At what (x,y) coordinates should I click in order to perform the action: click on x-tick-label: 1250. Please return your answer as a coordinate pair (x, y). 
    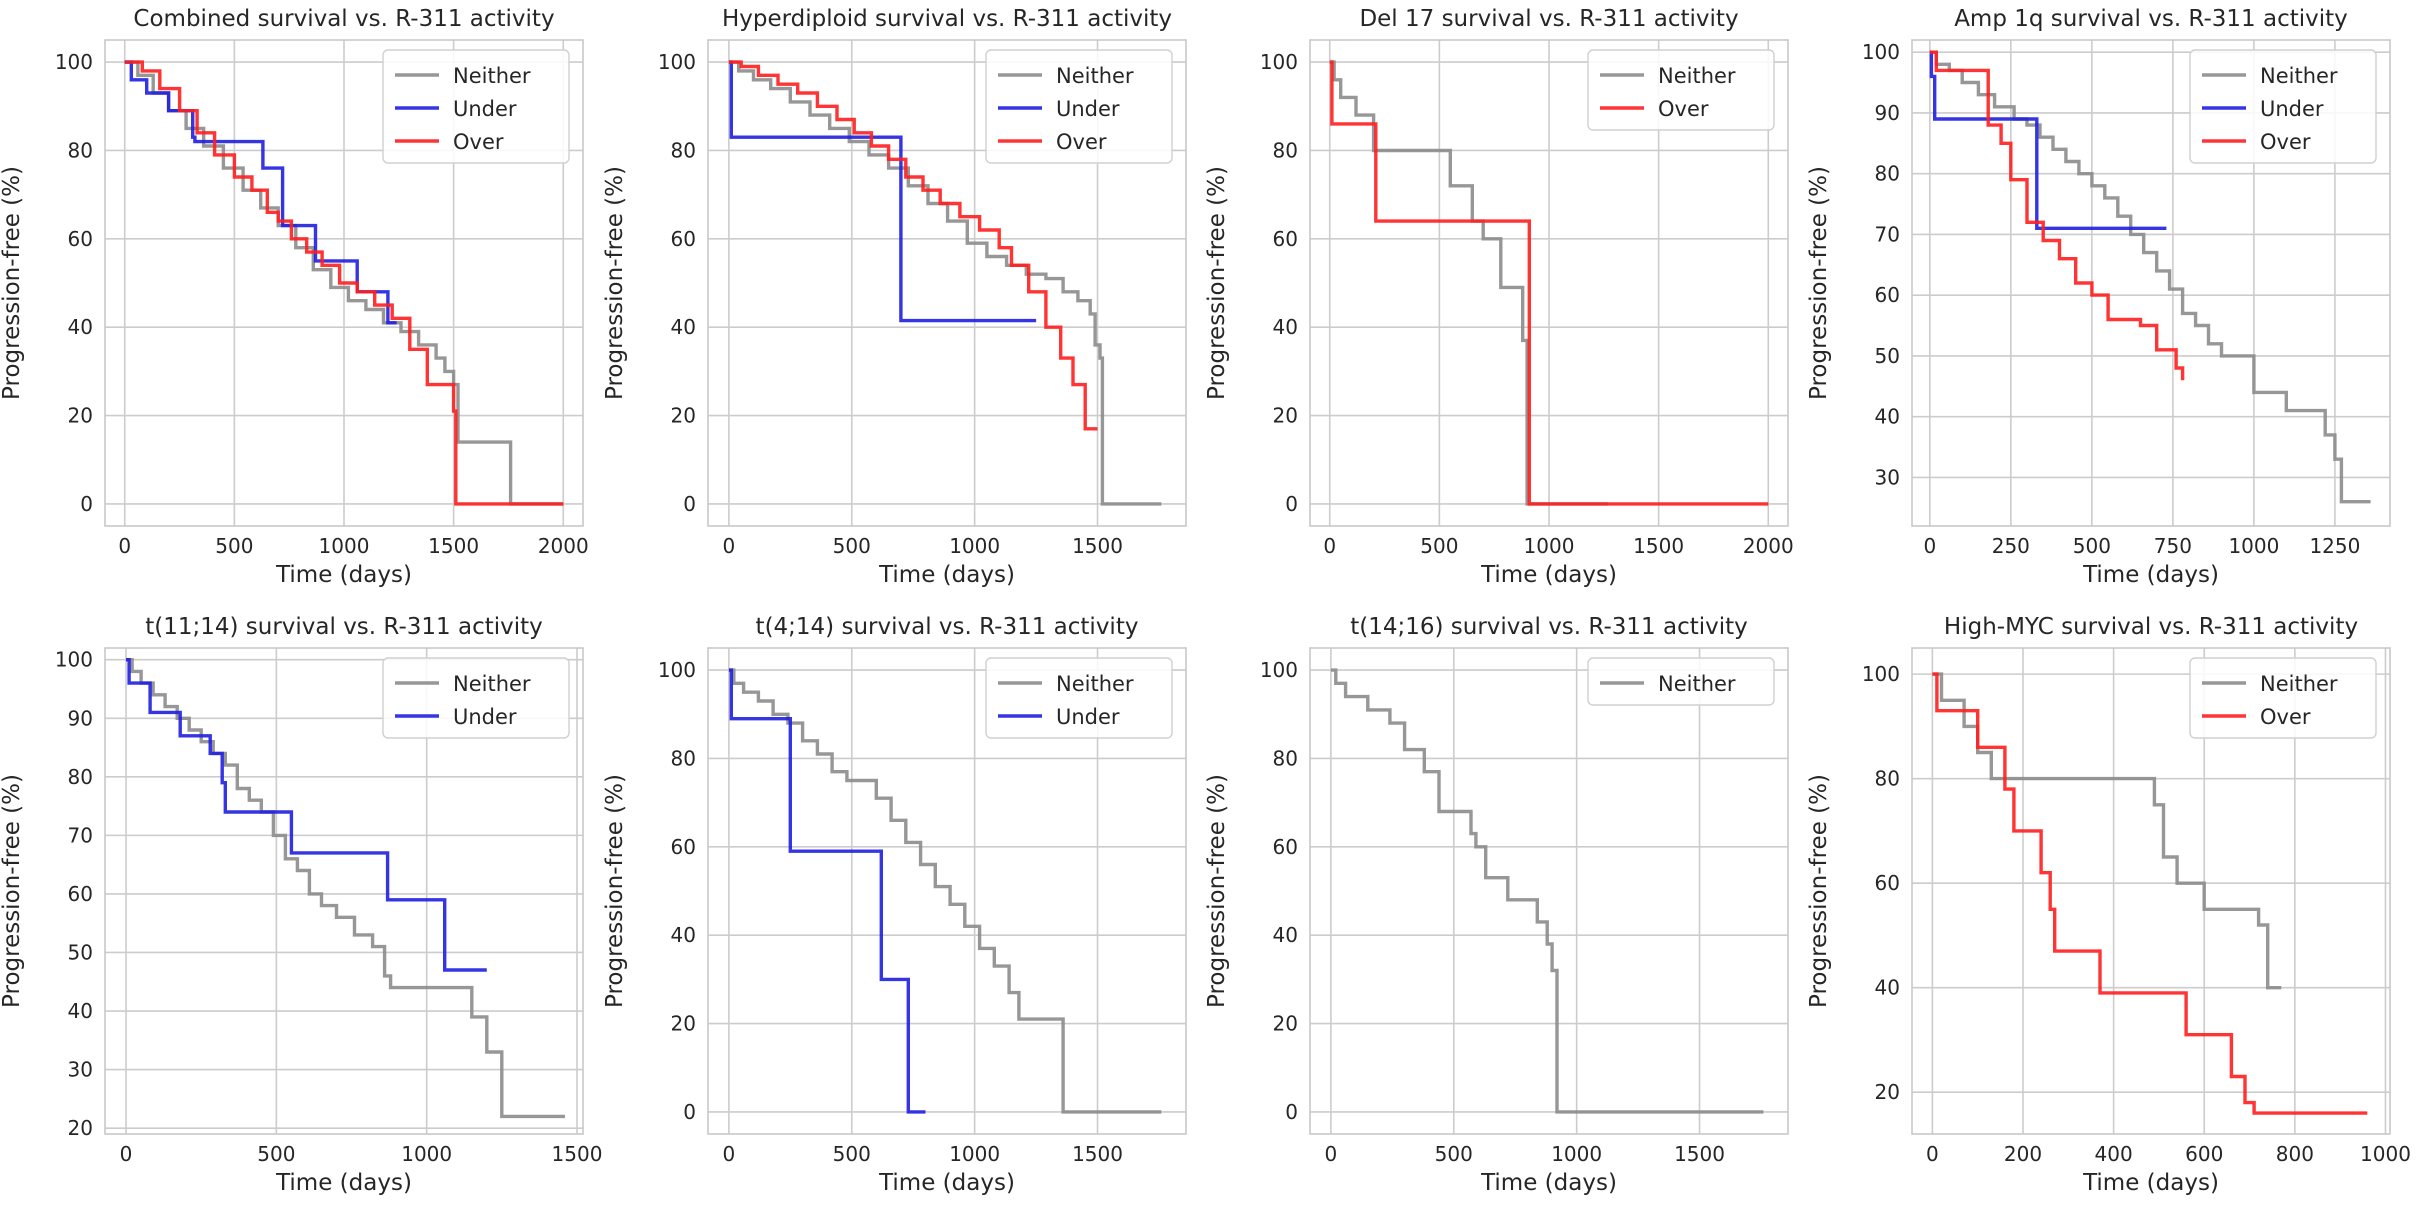
    Looking at the image, I should click on (2334, 546).